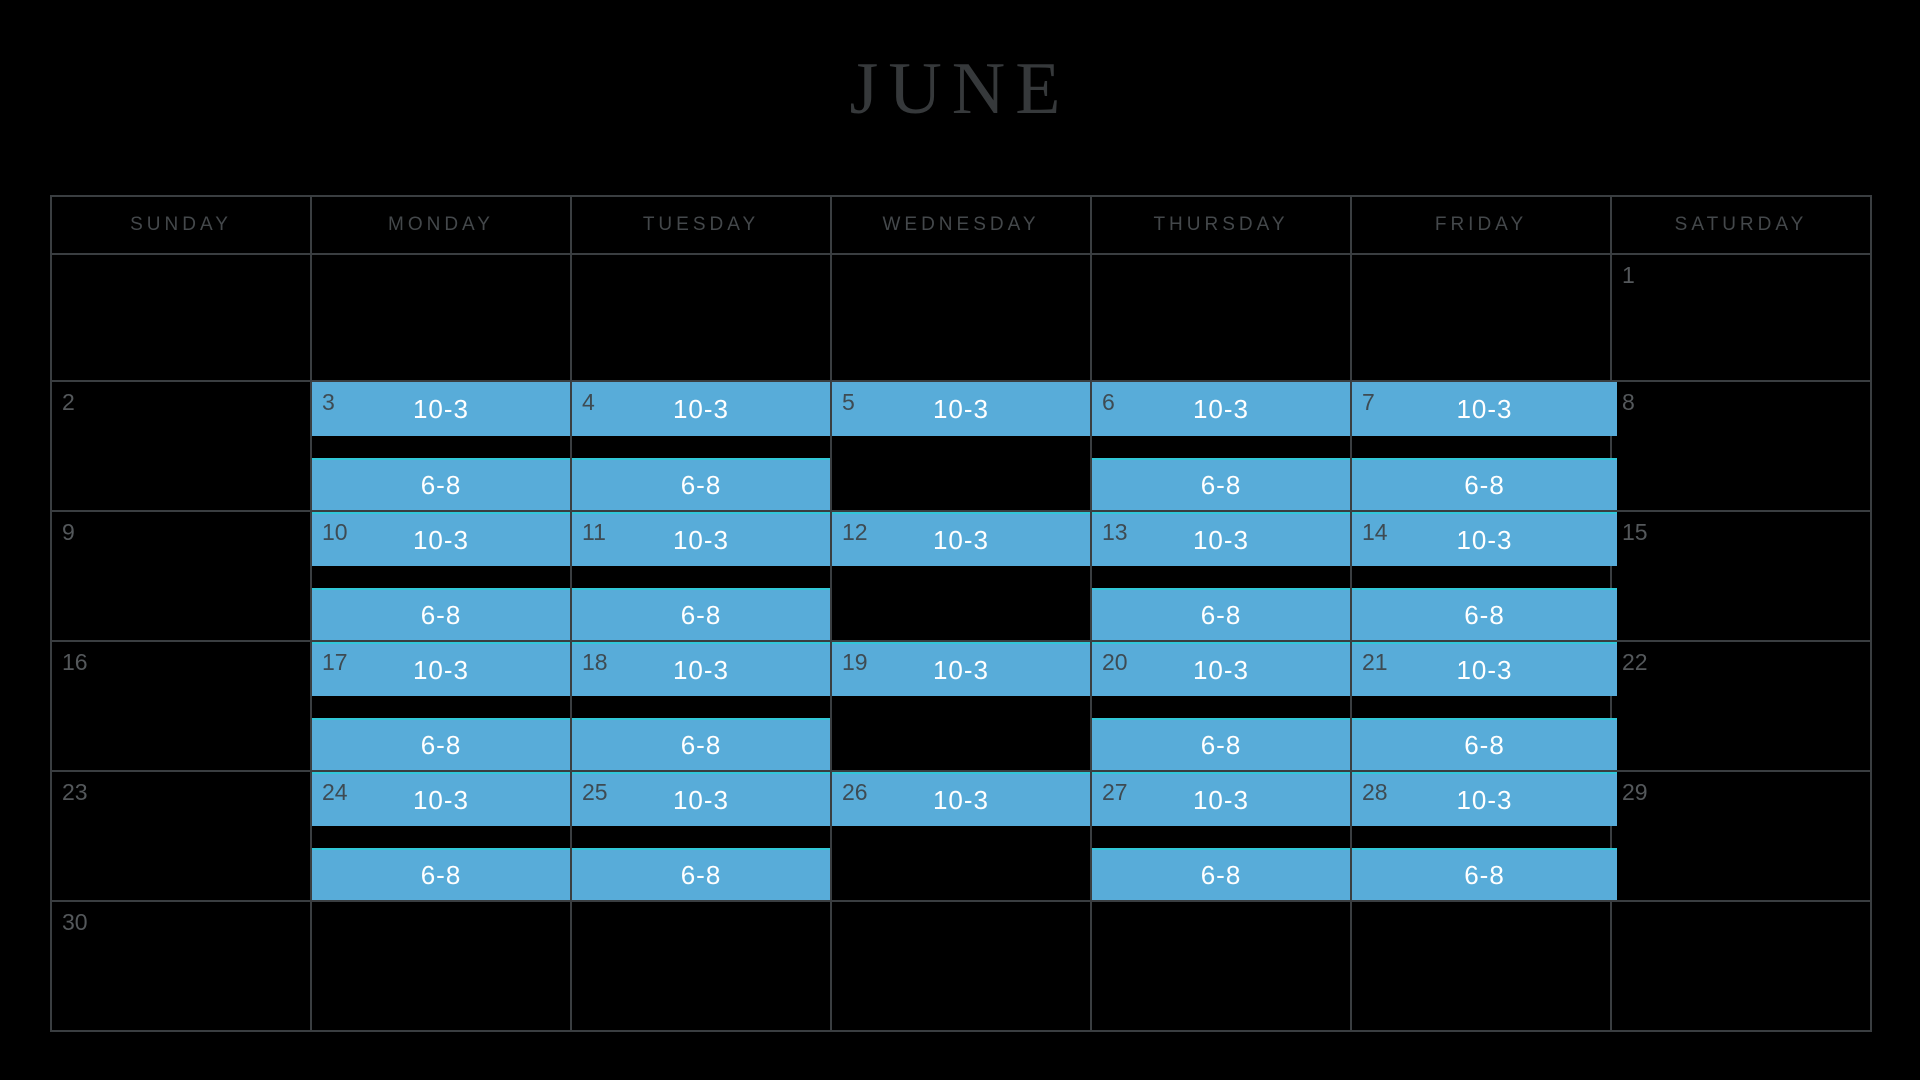  I want to click on day-cell-22: 22, so click(1742, 707).